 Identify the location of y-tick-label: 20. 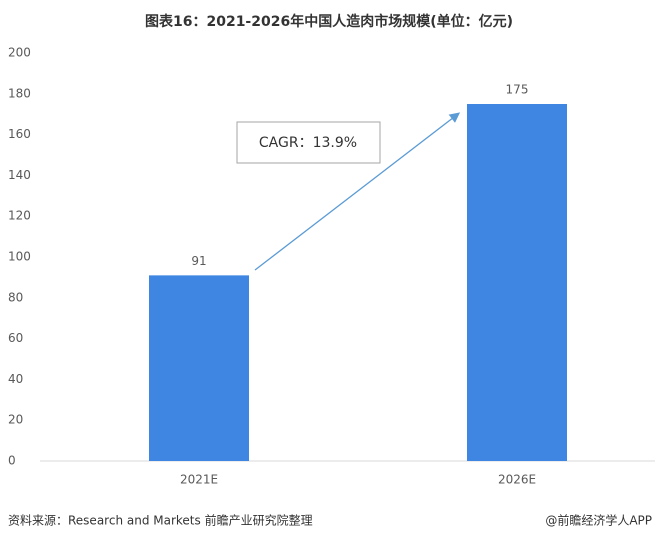
(15, 420).